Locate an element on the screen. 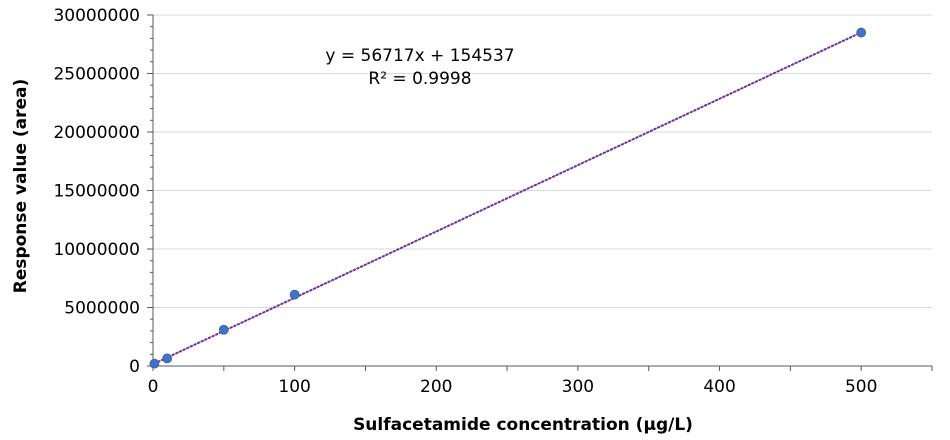  y-tick-label: 5000000 is located at coordinates (102, 309).